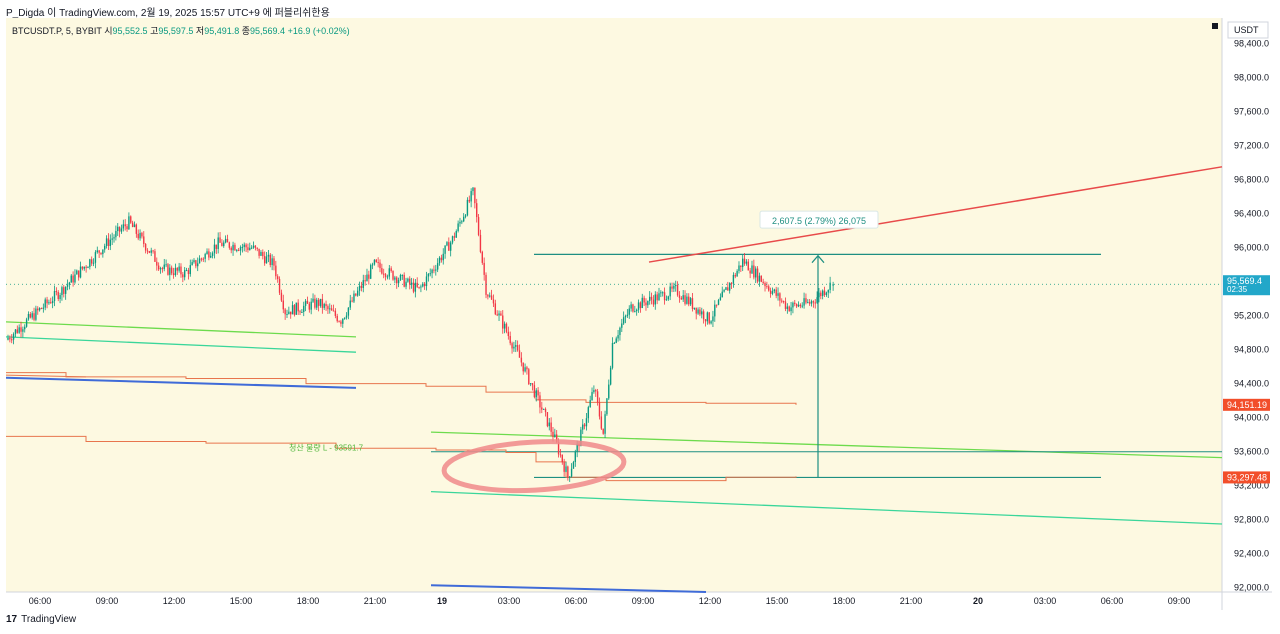 This screenshot has height=634, width=1280. I want to click on open-value: 95,552.5, so click(130, 31).